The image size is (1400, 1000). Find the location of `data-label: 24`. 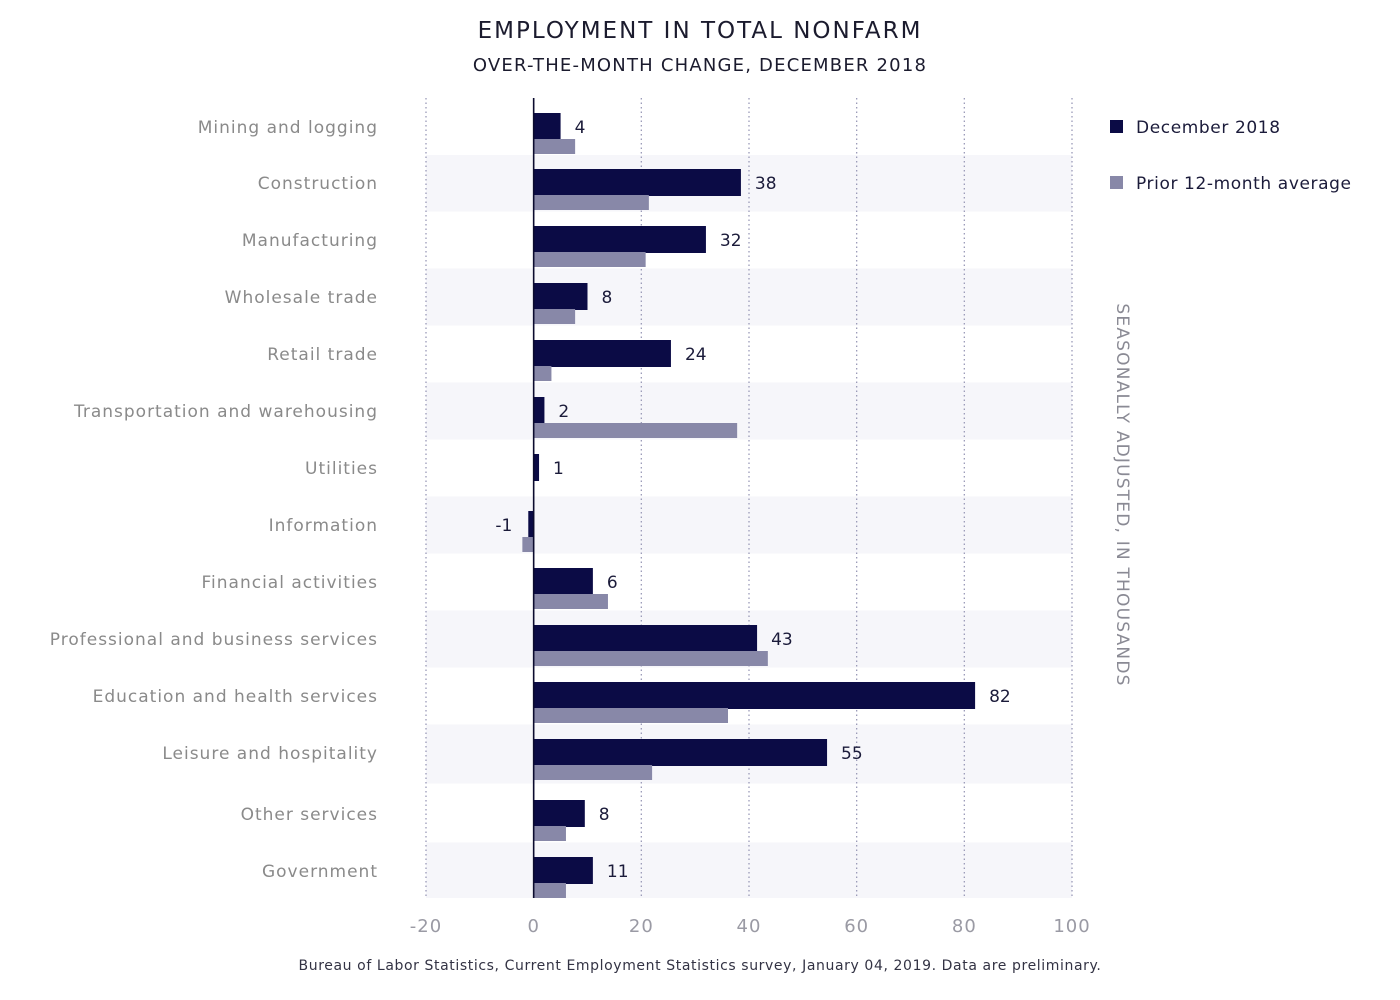

data-label: 24 is located at coordinates (696, 355).